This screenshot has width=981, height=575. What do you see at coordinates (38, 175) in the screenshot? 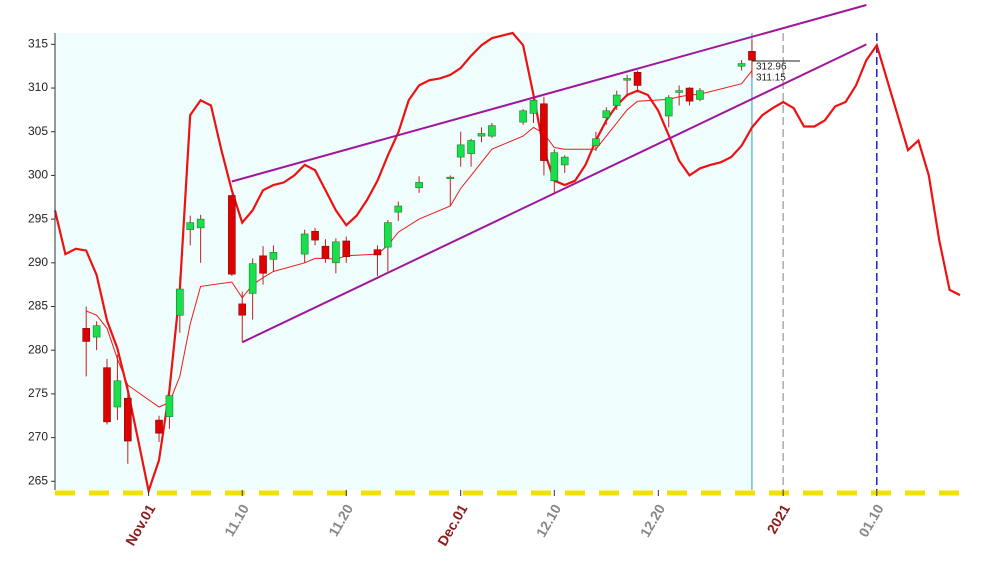
I see `y-tick-label: 300` at bounding box center [38, 175].